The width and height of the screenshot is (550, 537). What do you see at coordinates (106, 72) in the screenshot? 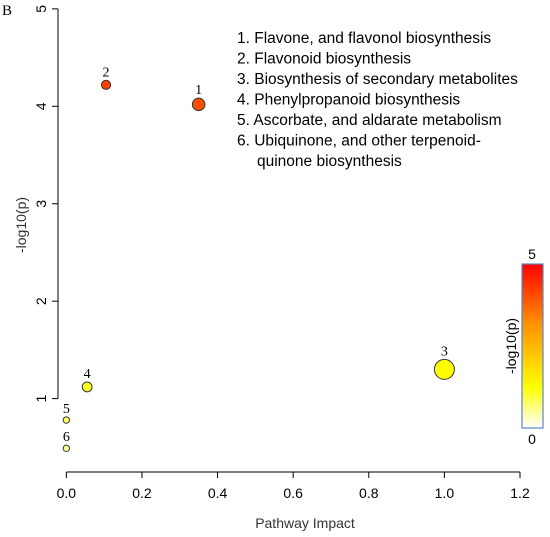
I see `data-point-label: 2` at bounding box center [106, 72].